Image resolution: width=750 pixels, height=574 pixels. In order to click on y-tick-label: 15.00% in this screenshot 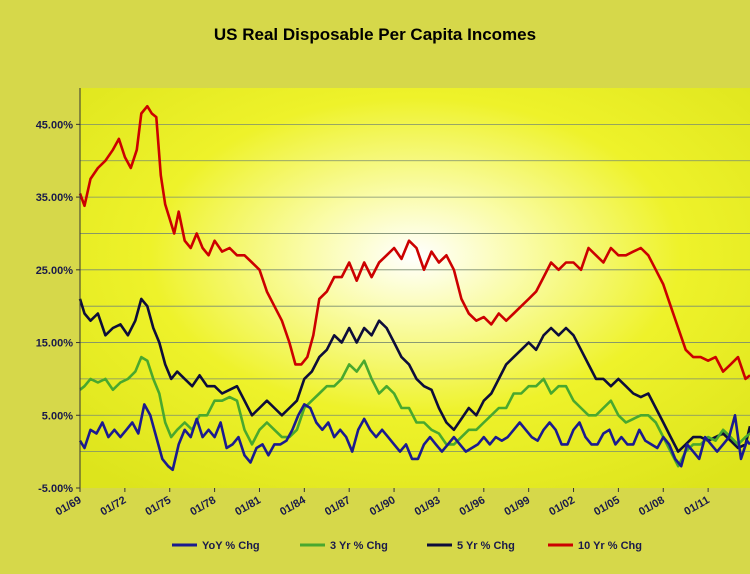, I will do `click(55, 344)`.